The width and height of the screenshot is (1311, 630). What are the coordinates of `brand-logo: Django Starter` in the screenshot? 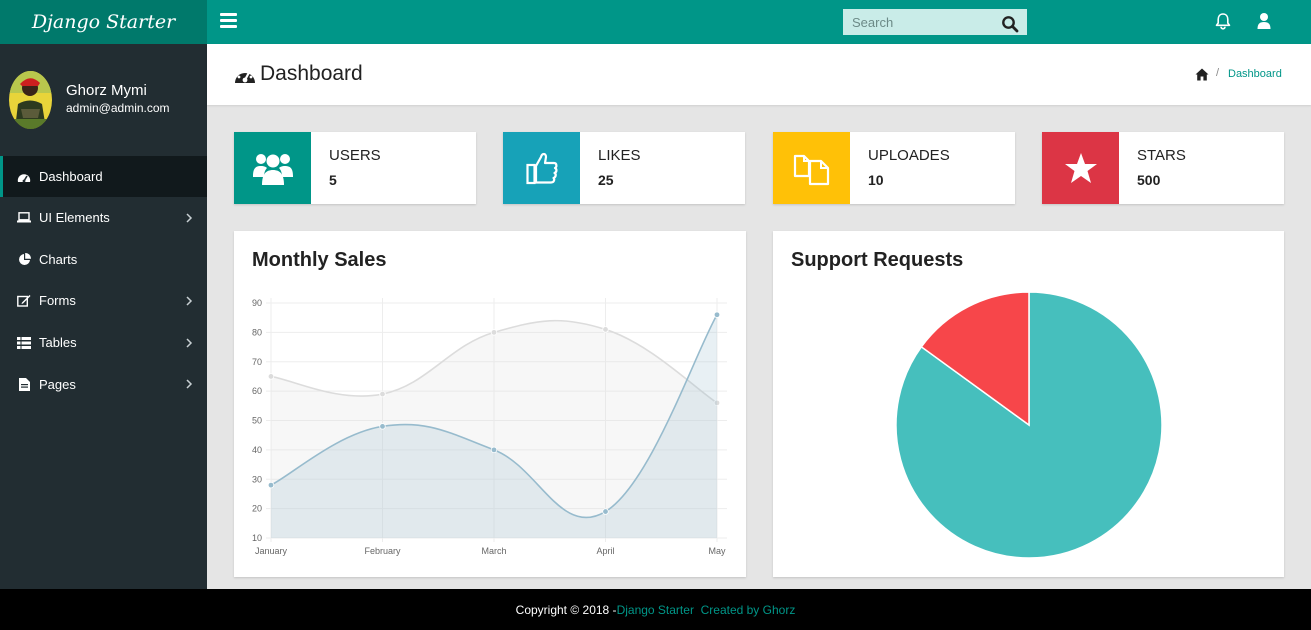 It's located at (103, 22).